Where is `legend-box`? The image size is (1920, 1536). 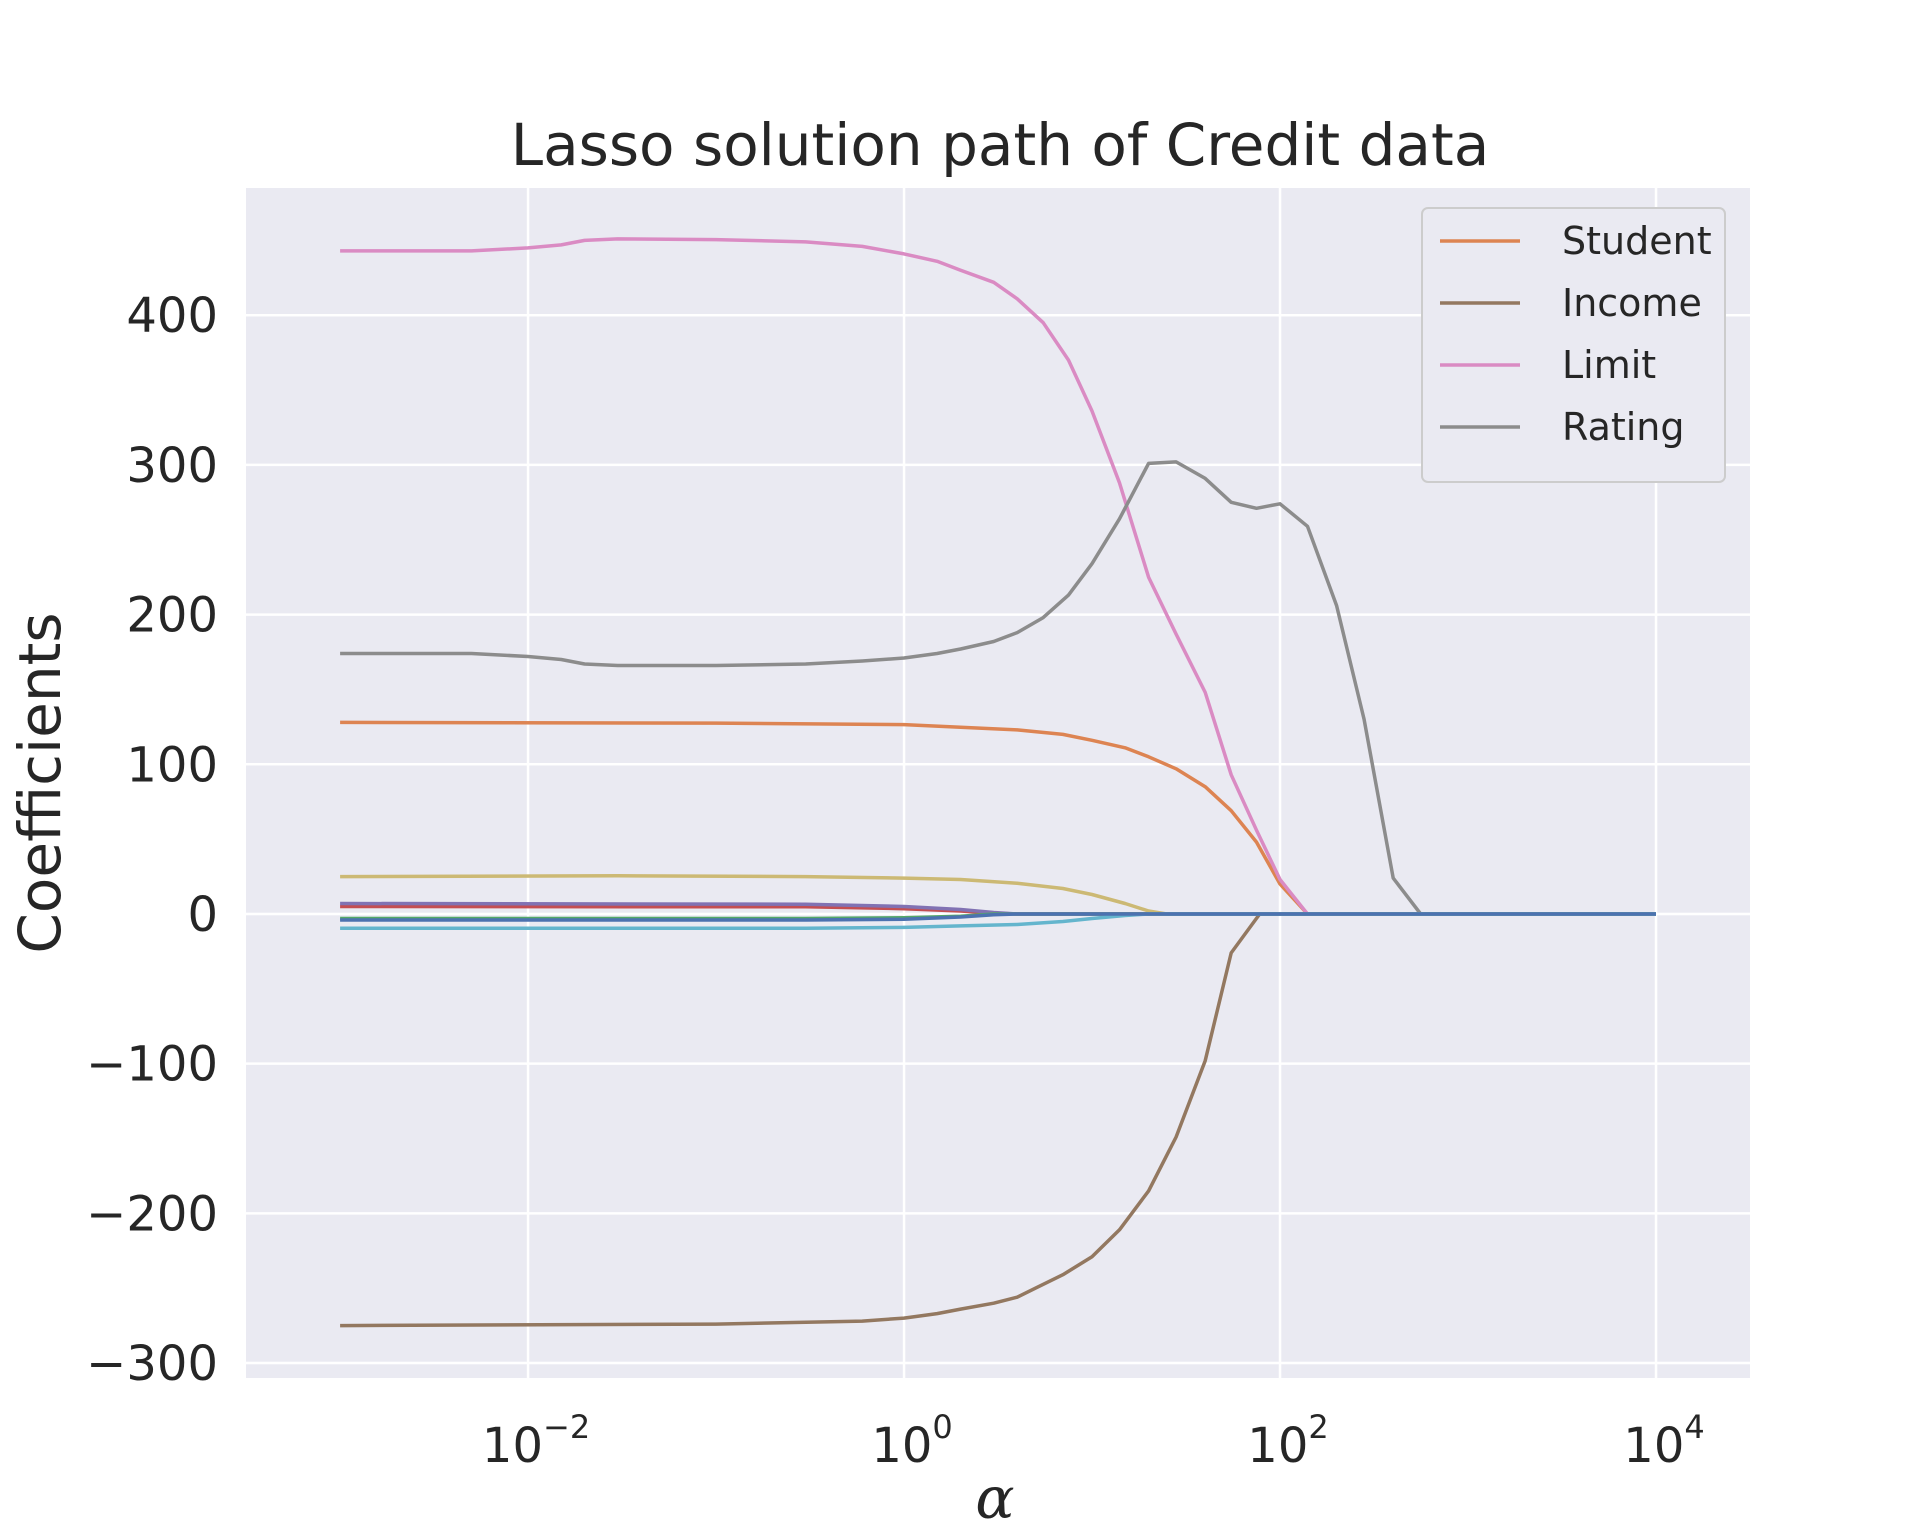 legend-box is located at coordinates (1573, 345).